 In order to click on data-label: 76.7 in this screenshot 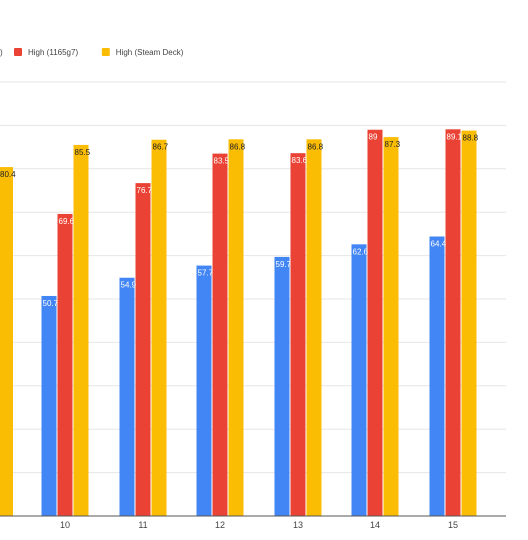, I will do `click(145, 190)`.